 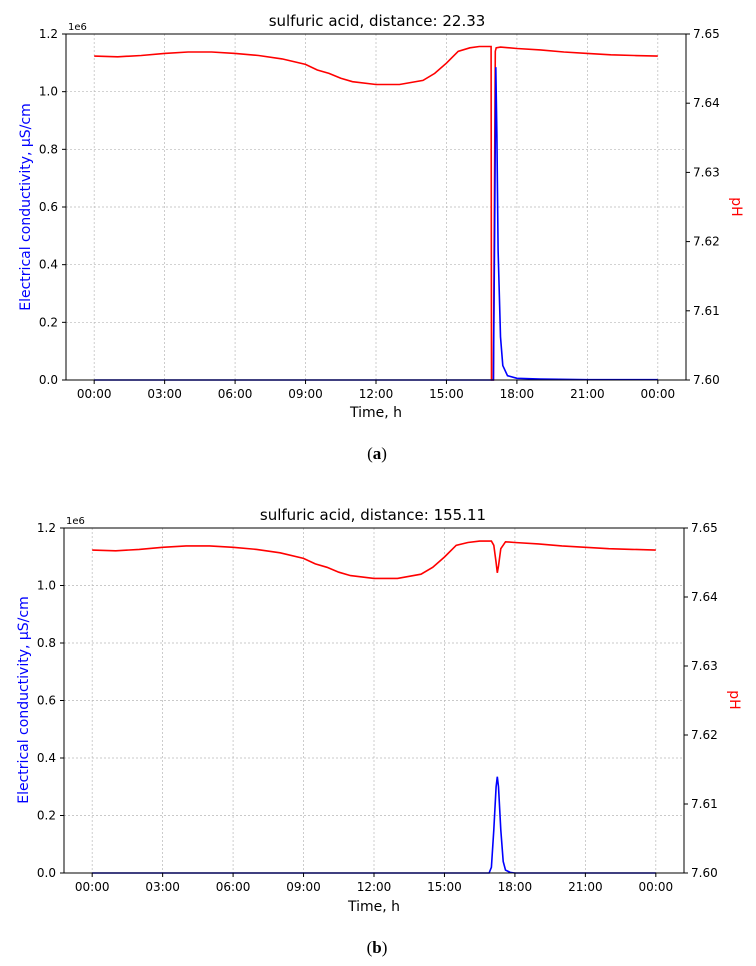 What do you see at coordinates (374, 560) in the screenshot?
I see `ph-series-line` at bounding box center [374, 560].